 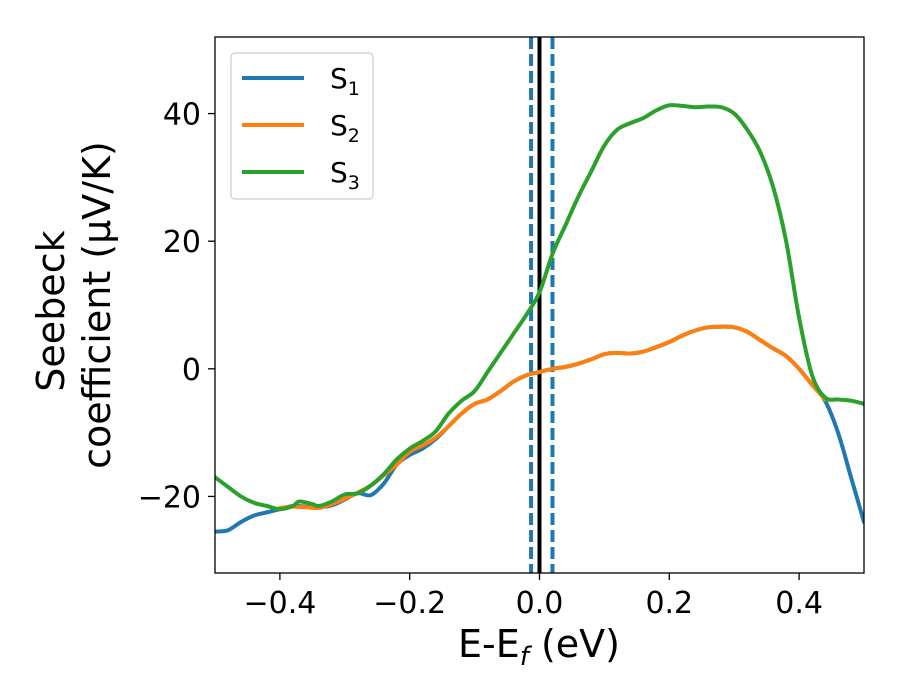 I want to click on reference-lines, so click(x=542, y=305).